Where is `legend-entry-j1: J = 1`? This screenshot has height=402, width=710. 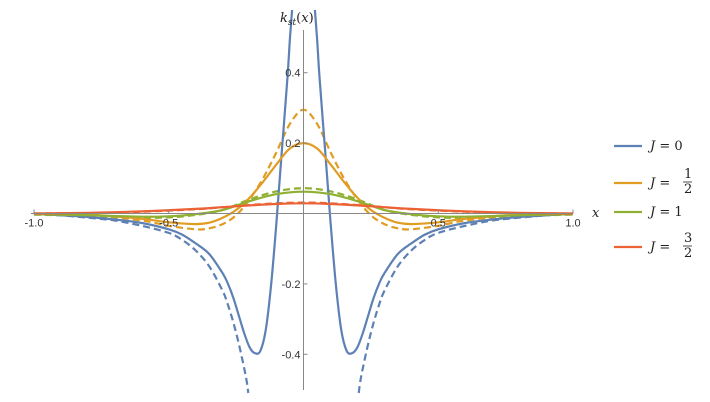
legend-entry-j1: J = 1 is located at coordinates (648, 212).